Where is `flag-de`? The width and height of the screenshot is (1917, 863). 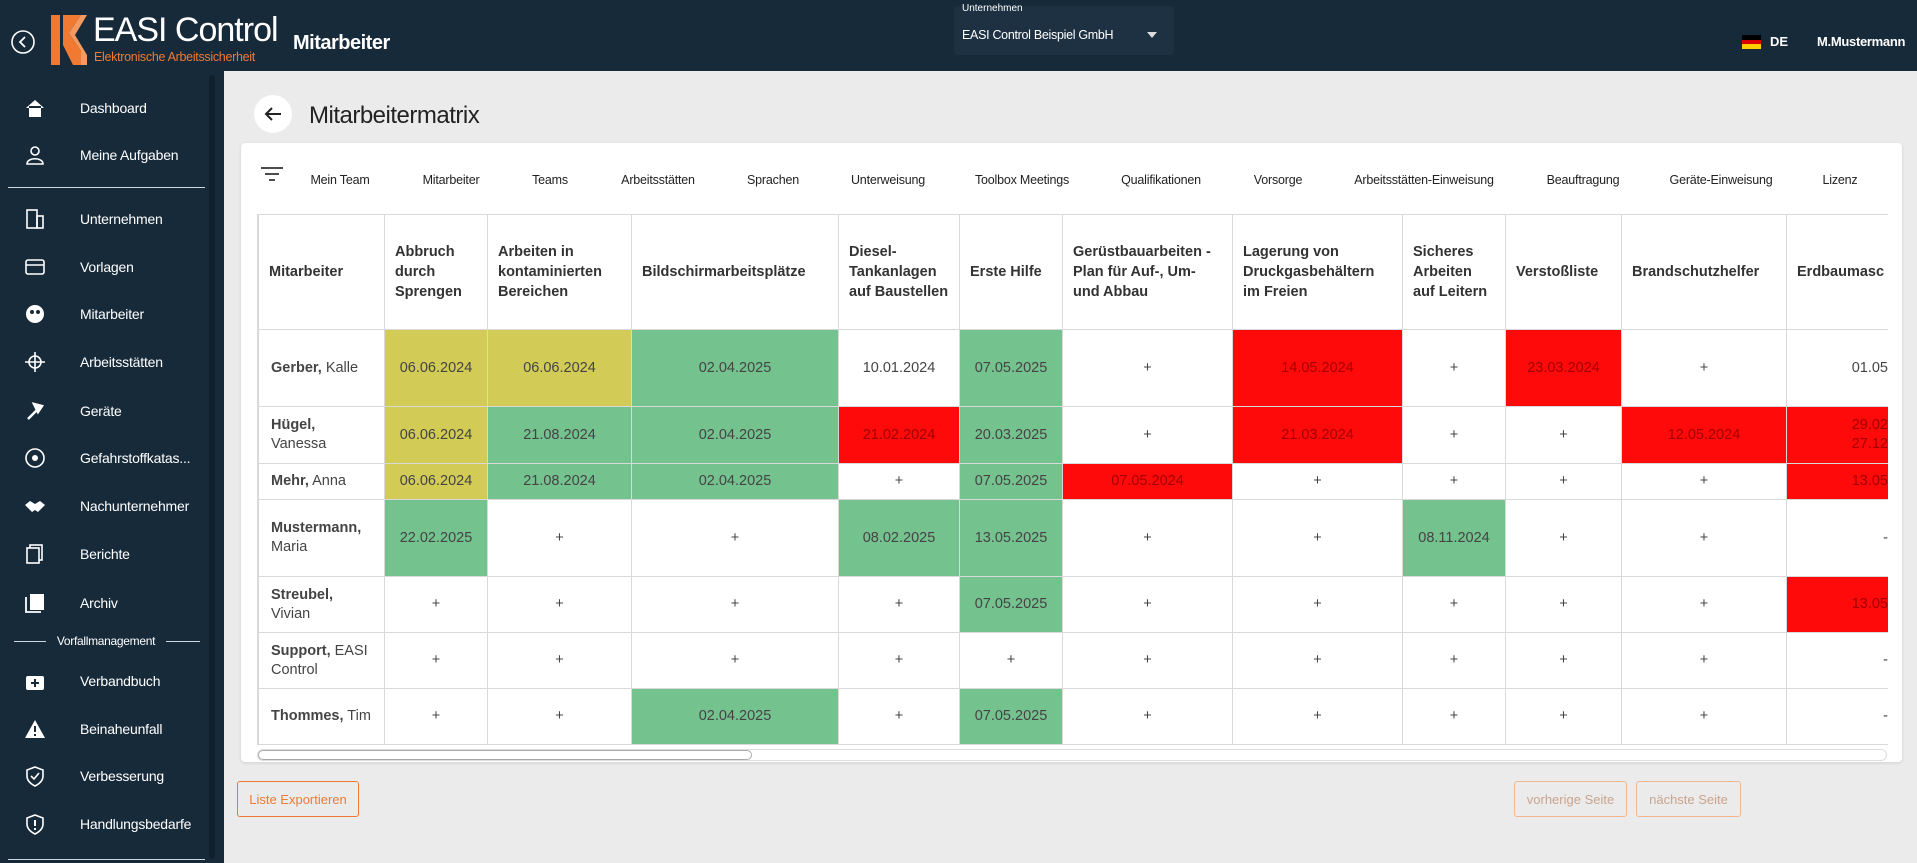
flag-de is located at coordinates (1751, 42).